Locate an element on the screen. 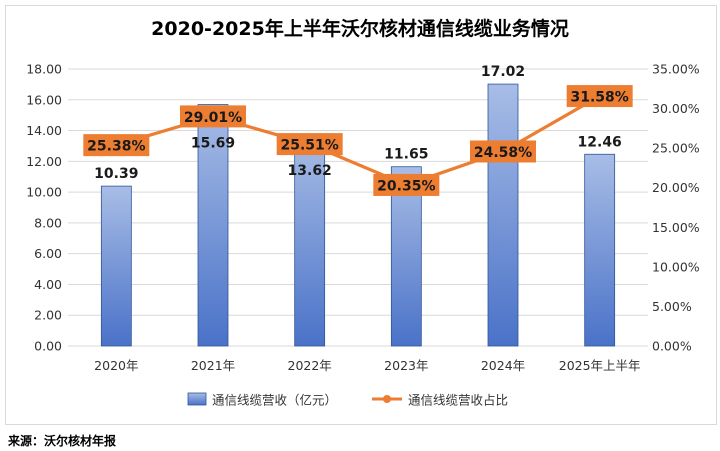 Image resolution: width=720 pixels, height=451 pixels. y-left-tick-label: 14.00 is located at coordinates (44, 130).